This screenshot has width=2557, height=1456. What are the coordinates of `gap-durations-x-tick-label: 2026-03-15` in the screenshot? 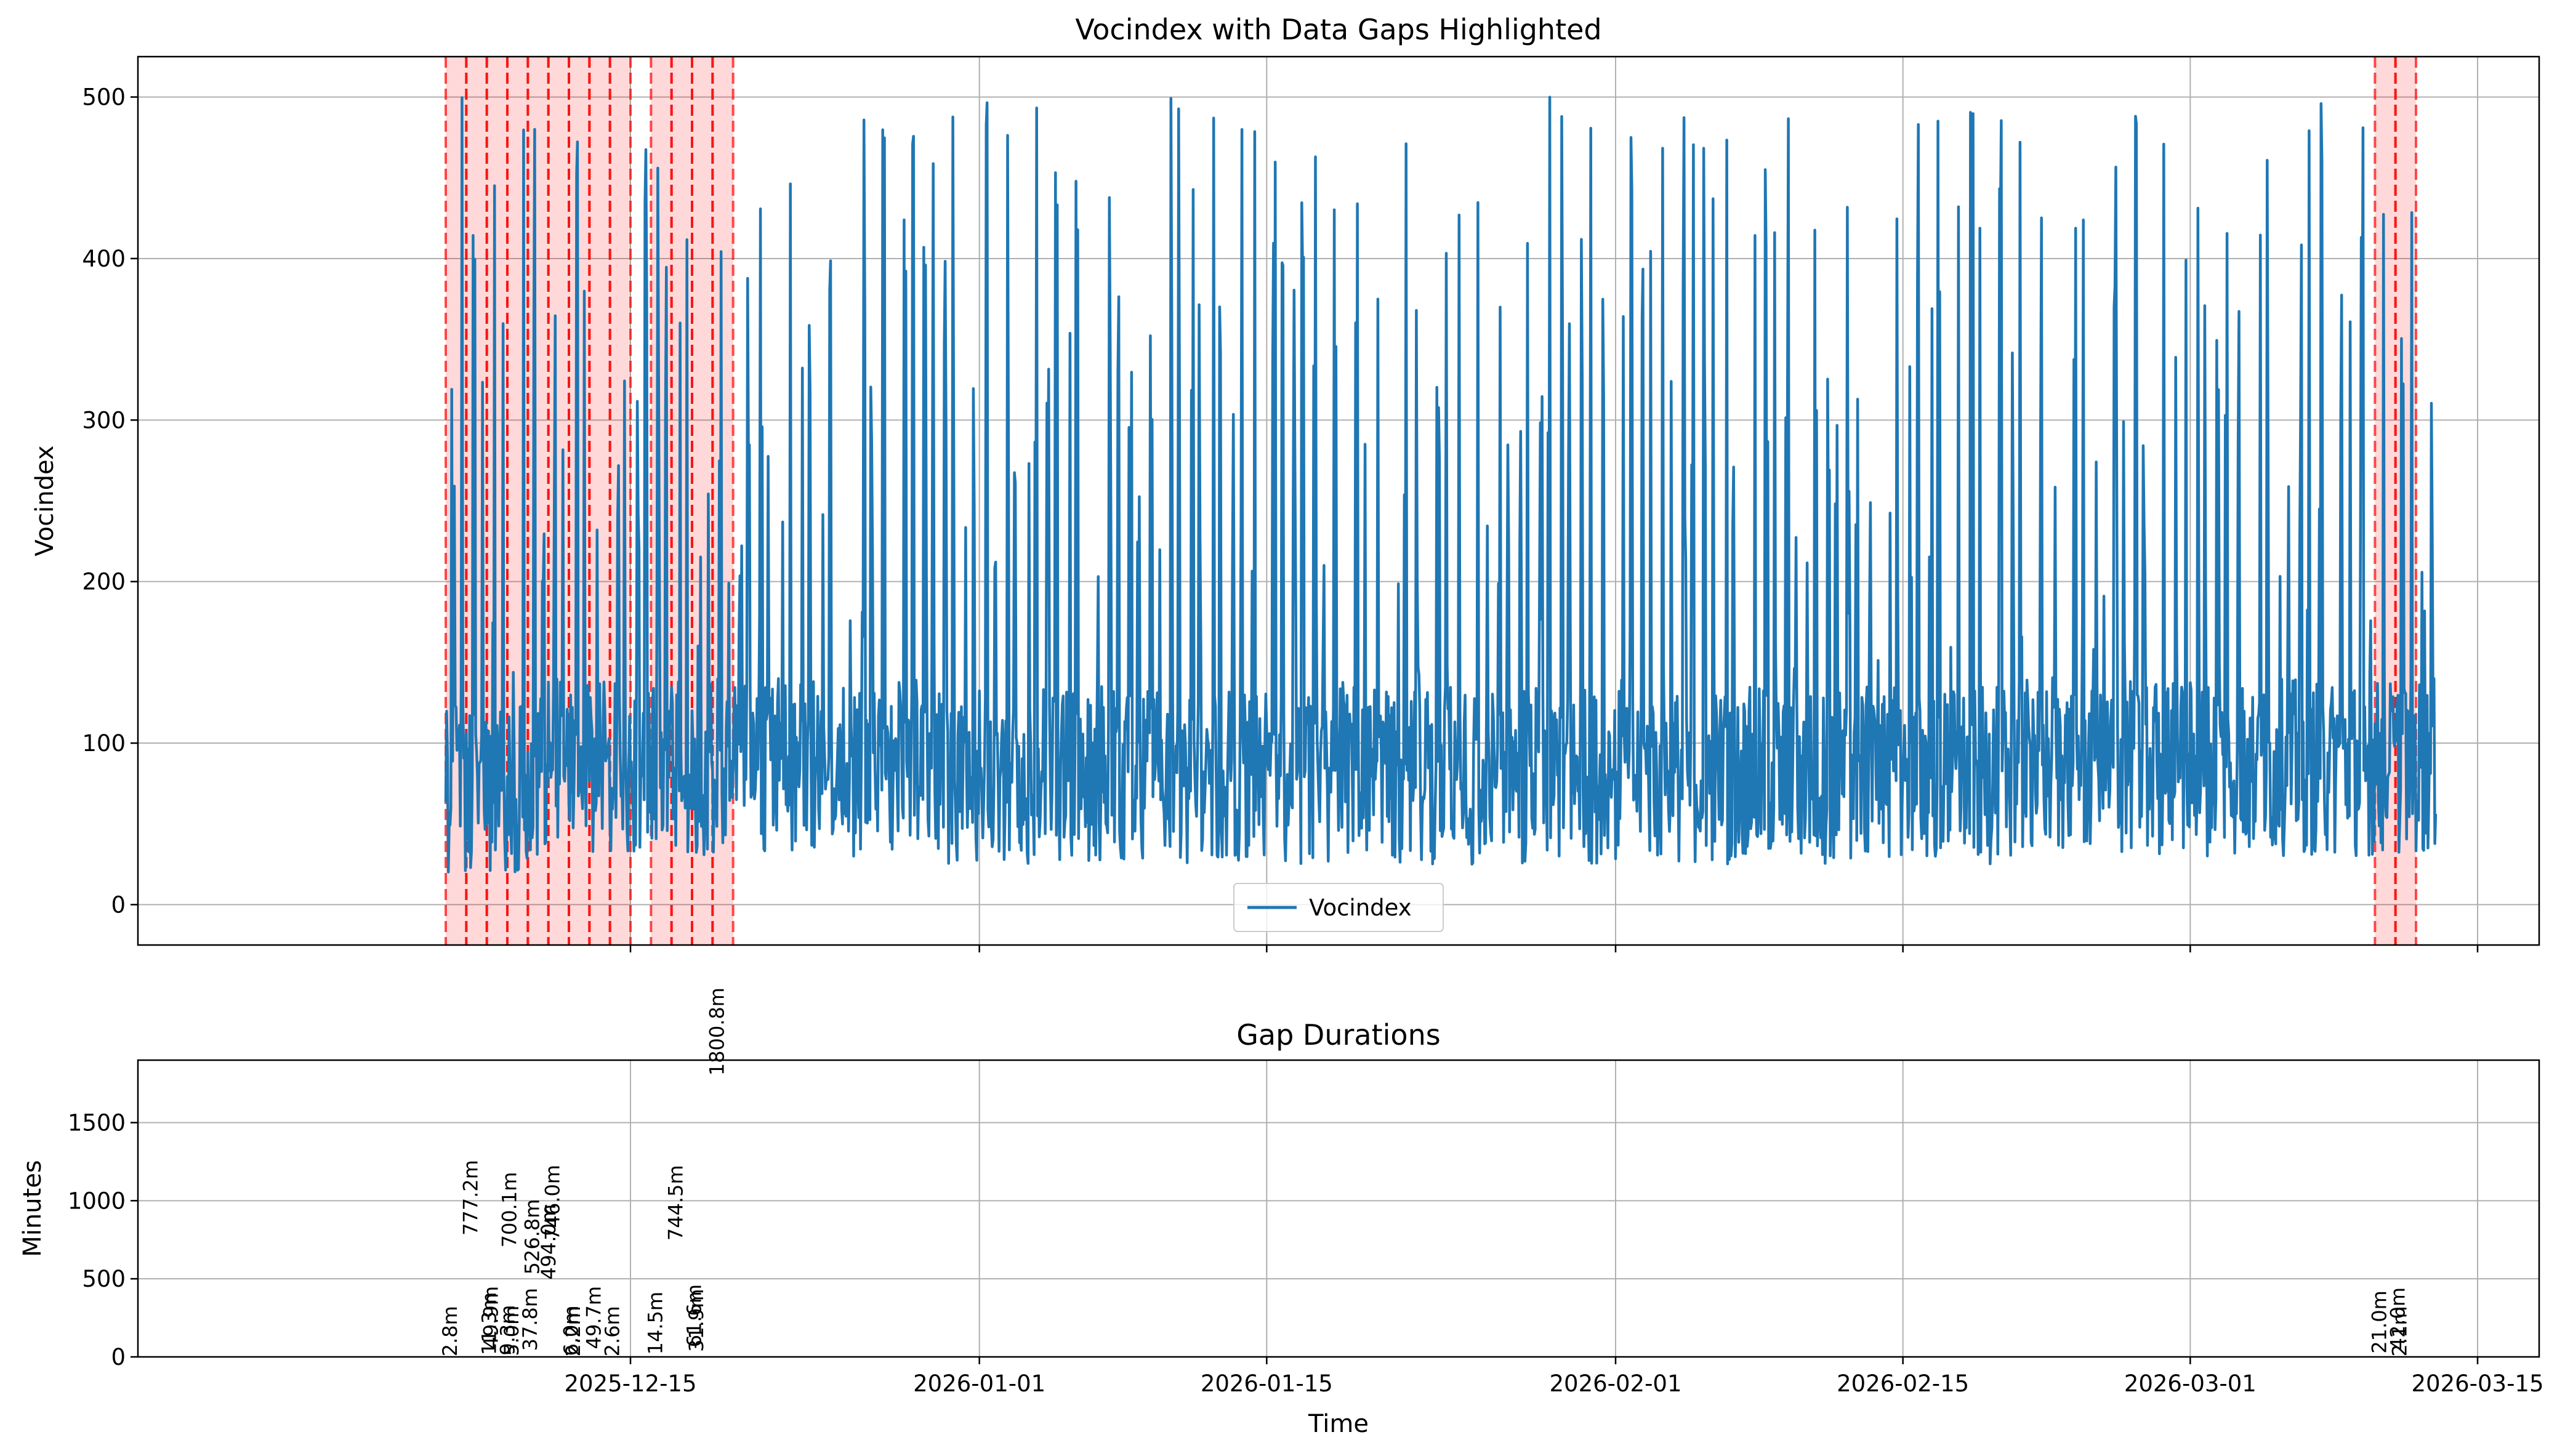 It's located at (2477, 1384).